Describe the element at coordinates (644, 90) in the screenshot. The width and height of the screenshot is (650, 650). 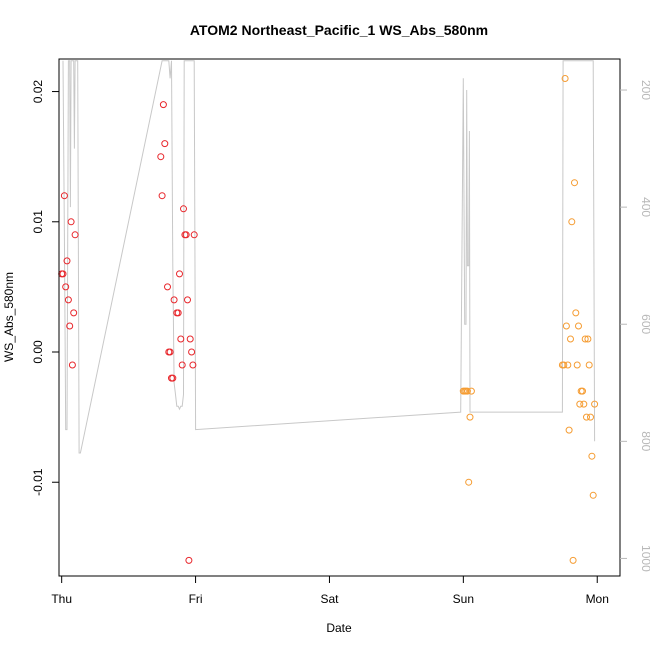
I see `y2-tick-label: 200` at that location.